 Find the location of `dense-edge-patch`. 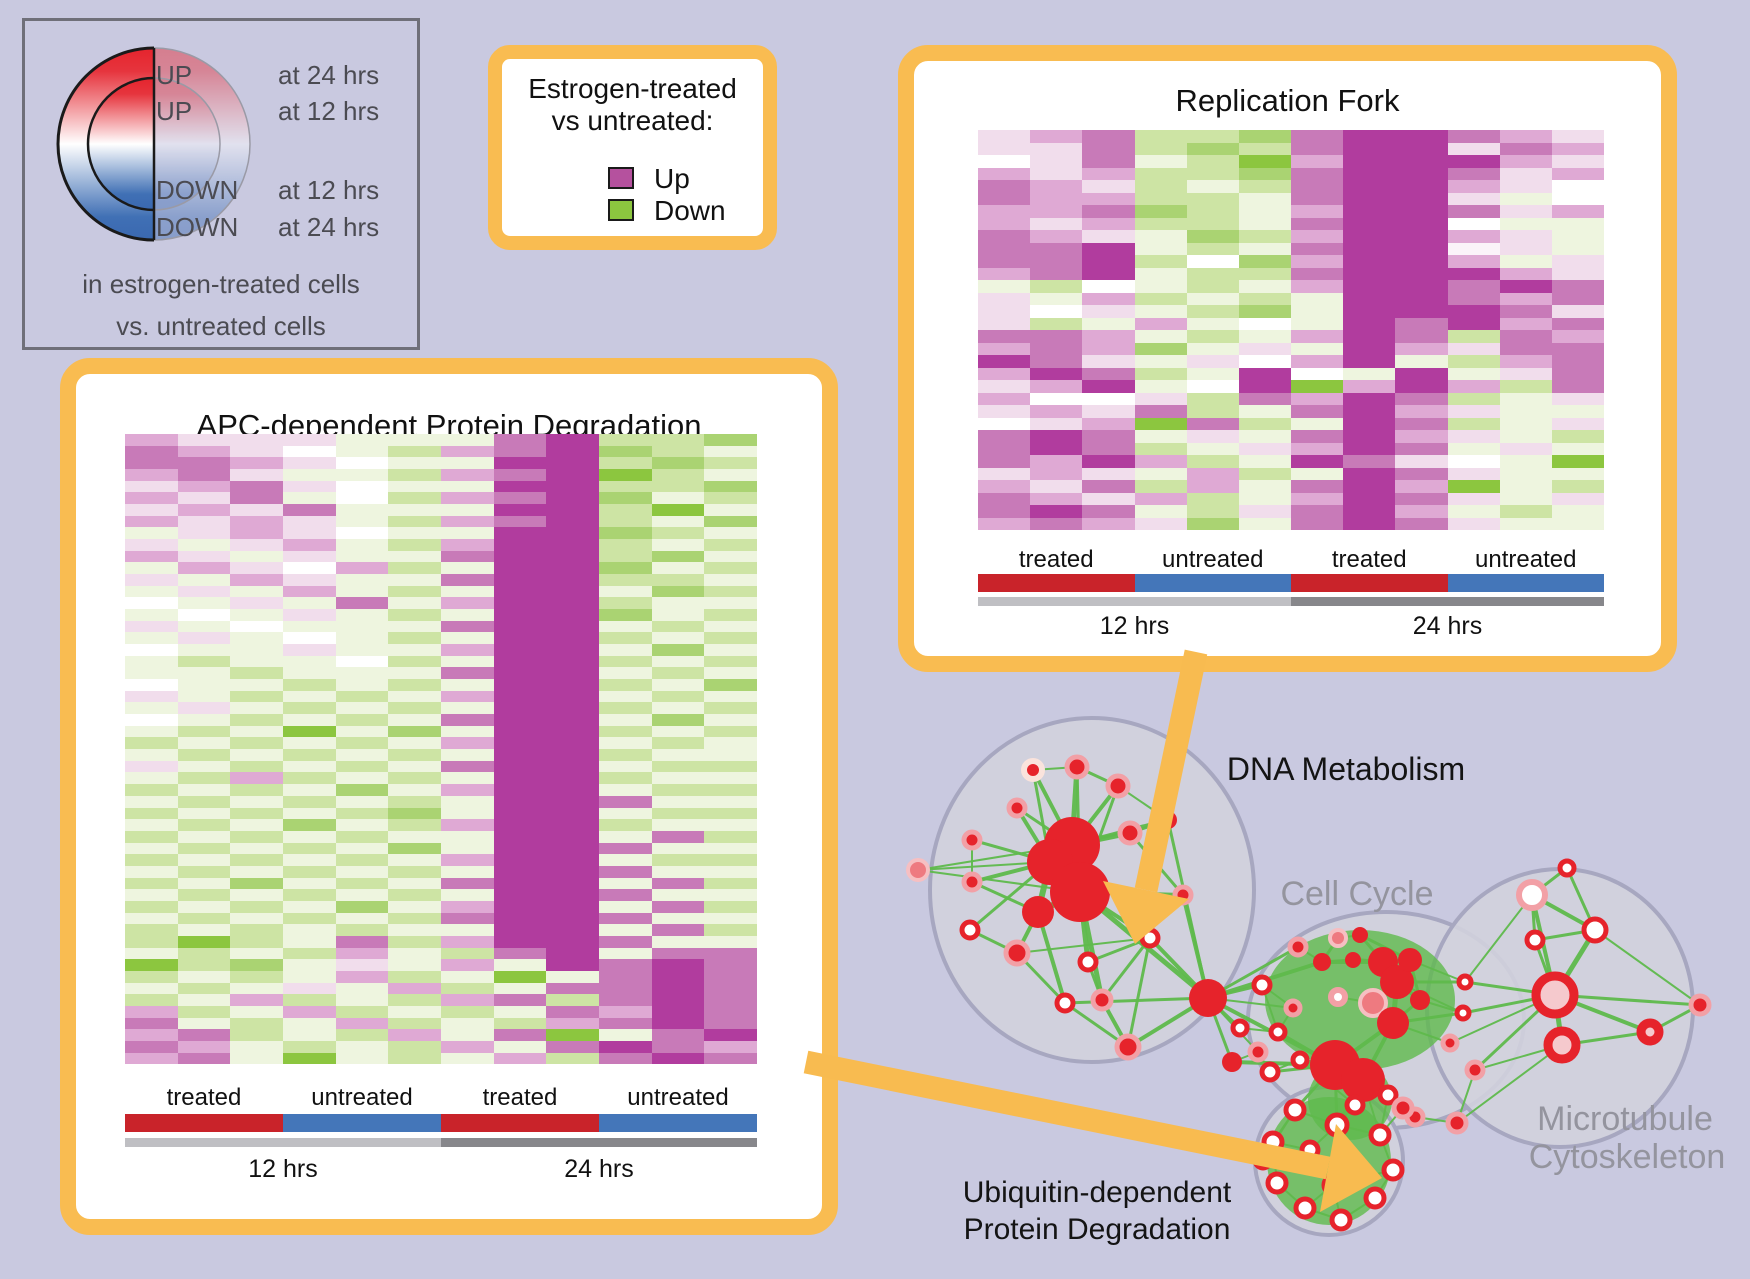

dense-edge-patch is located at coordinates (1329, 1161).